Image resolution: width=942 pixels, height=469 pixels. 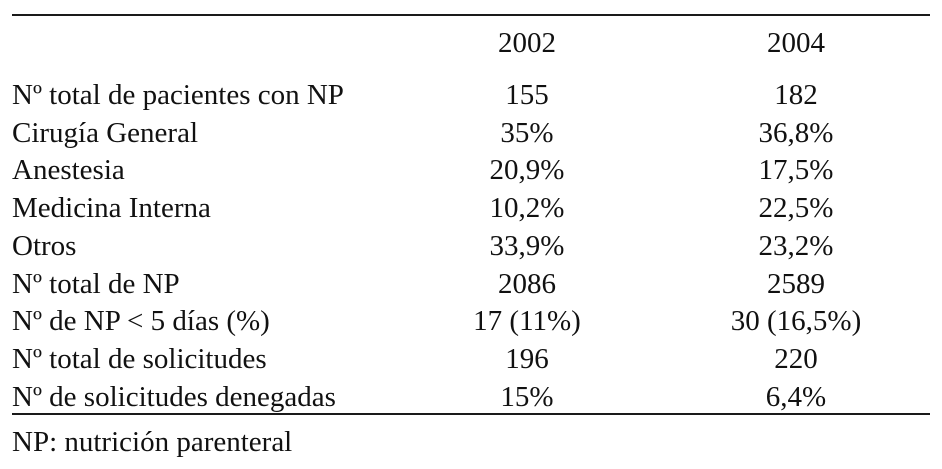 What do you see at coordinates (141, 321) in the screenshot?
I see `row-label: Nº de NP < 5 días (%)` at bounding box center [141, 321].